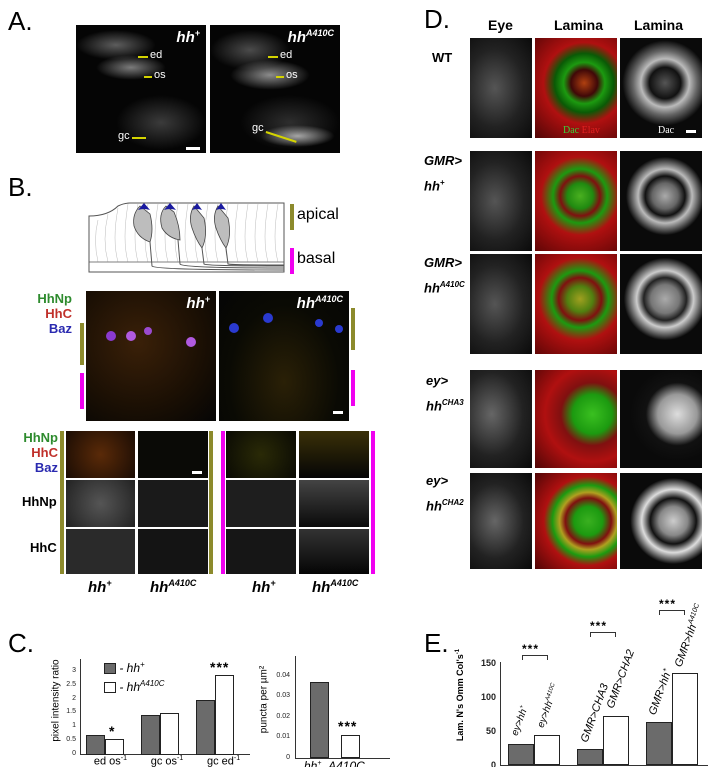 This screenshot has height=767, width=708. I want to click on stain-legend-bottom: HhNp HhC Baz, so click(40, 452).